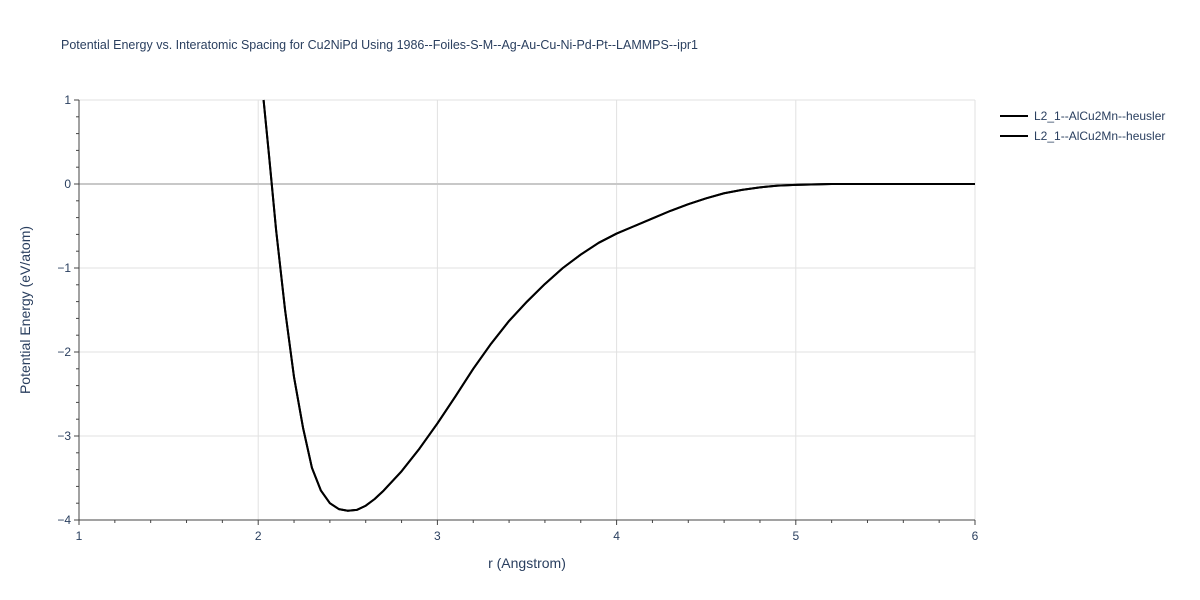  What do you see at coordinates (67, 100) in the screenshot?
I see `y-tick-label: 1` at bounding box center [67, 100].